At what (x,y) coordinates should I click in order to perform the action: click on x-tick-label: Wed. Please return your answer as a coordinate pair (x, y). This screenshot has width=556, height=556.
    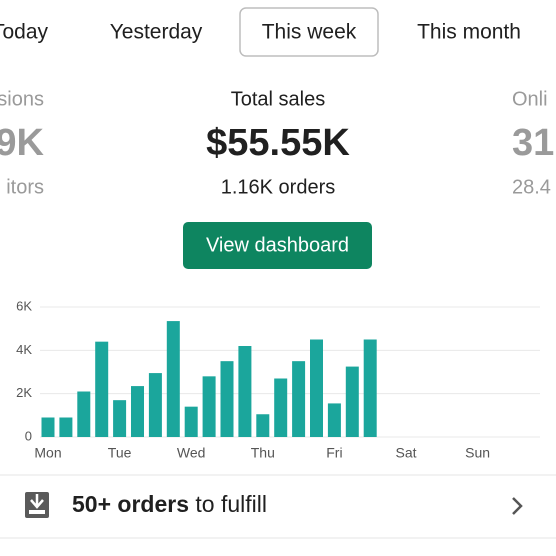
    Looking at the image, I should click on (191, 453).